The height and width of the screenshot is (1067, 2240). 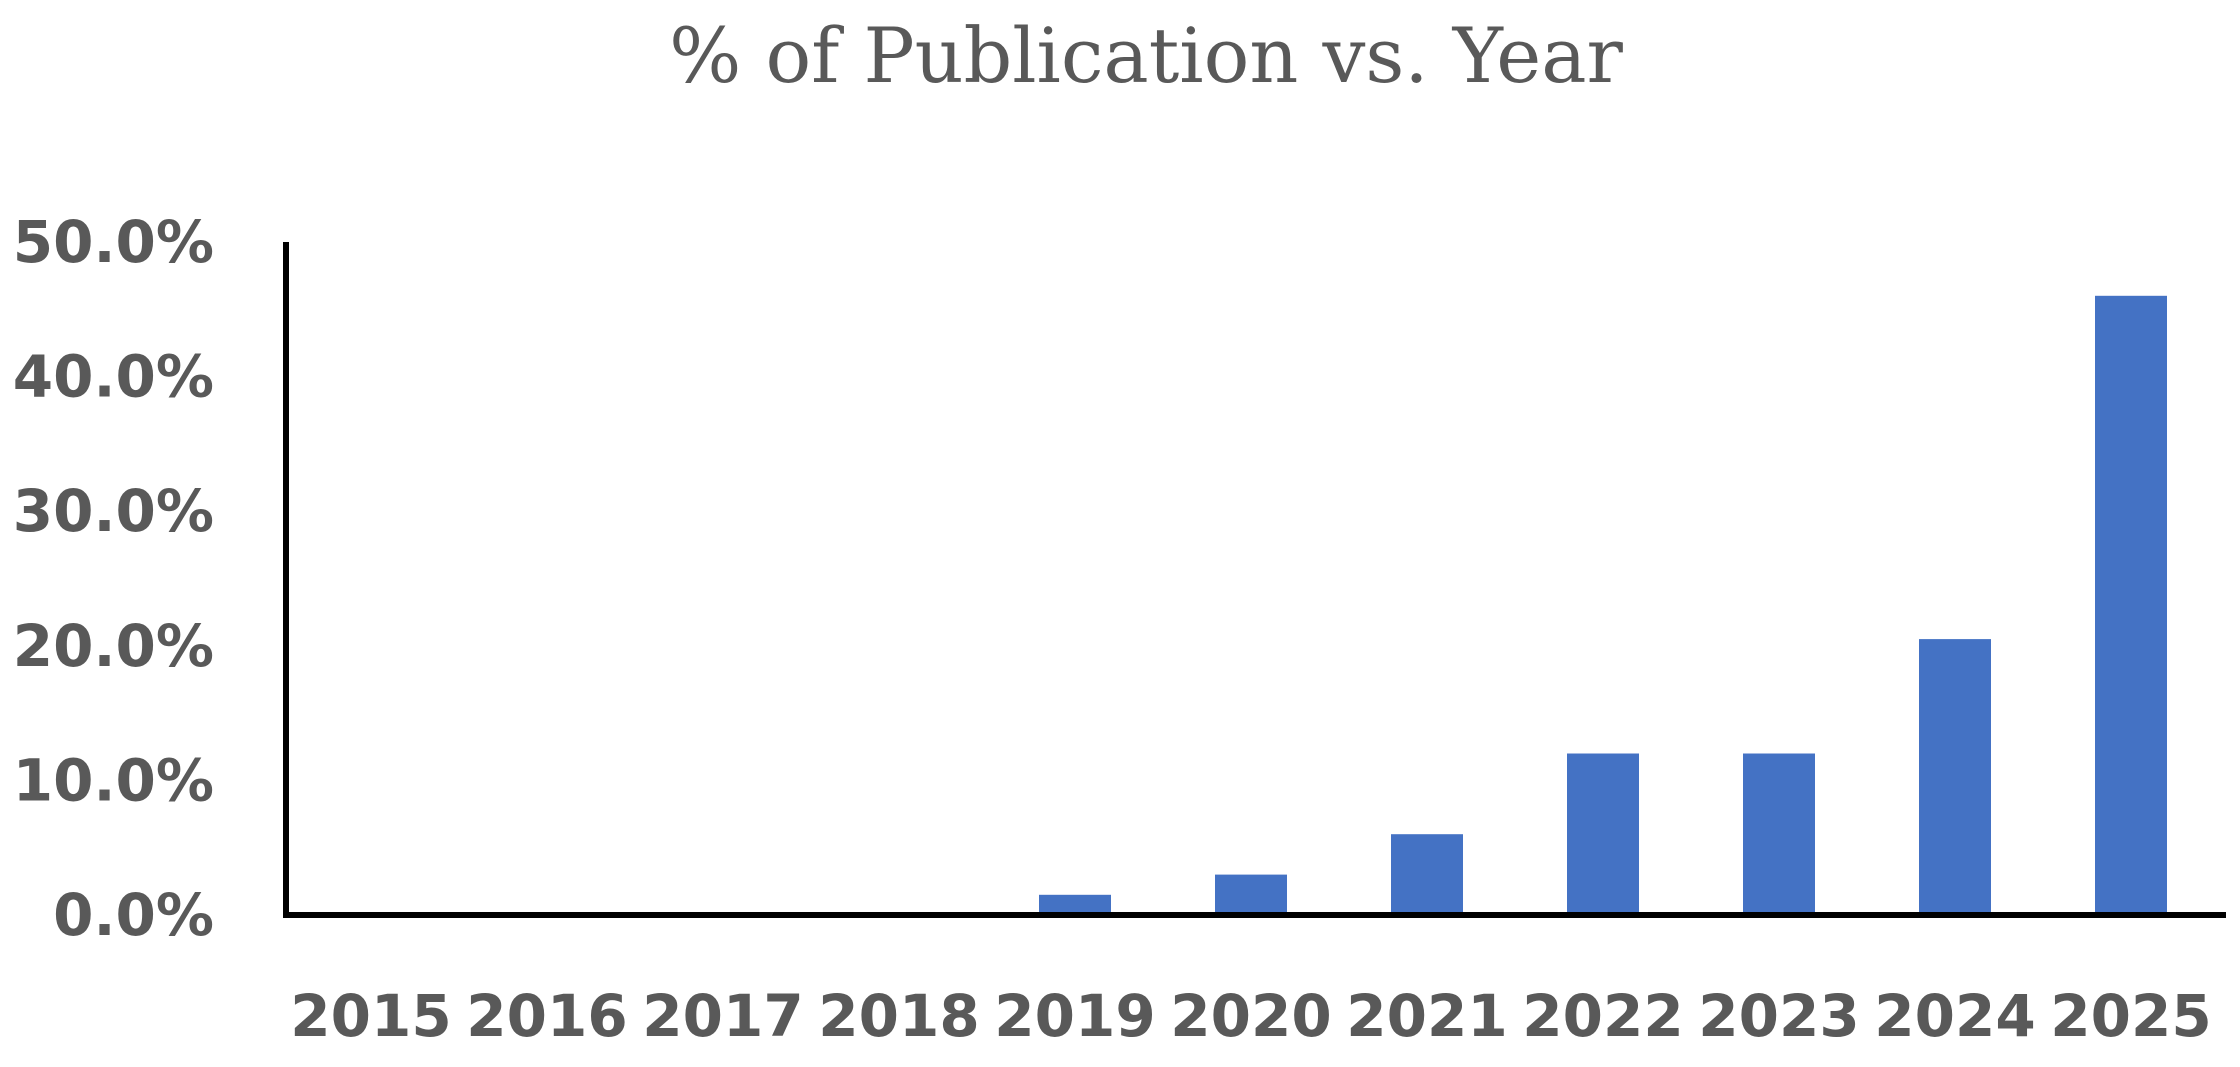 What do you see at coordinates (1251, 894) in the screenshot?
I see `bar-2020` at bounding box center [1251, 894].